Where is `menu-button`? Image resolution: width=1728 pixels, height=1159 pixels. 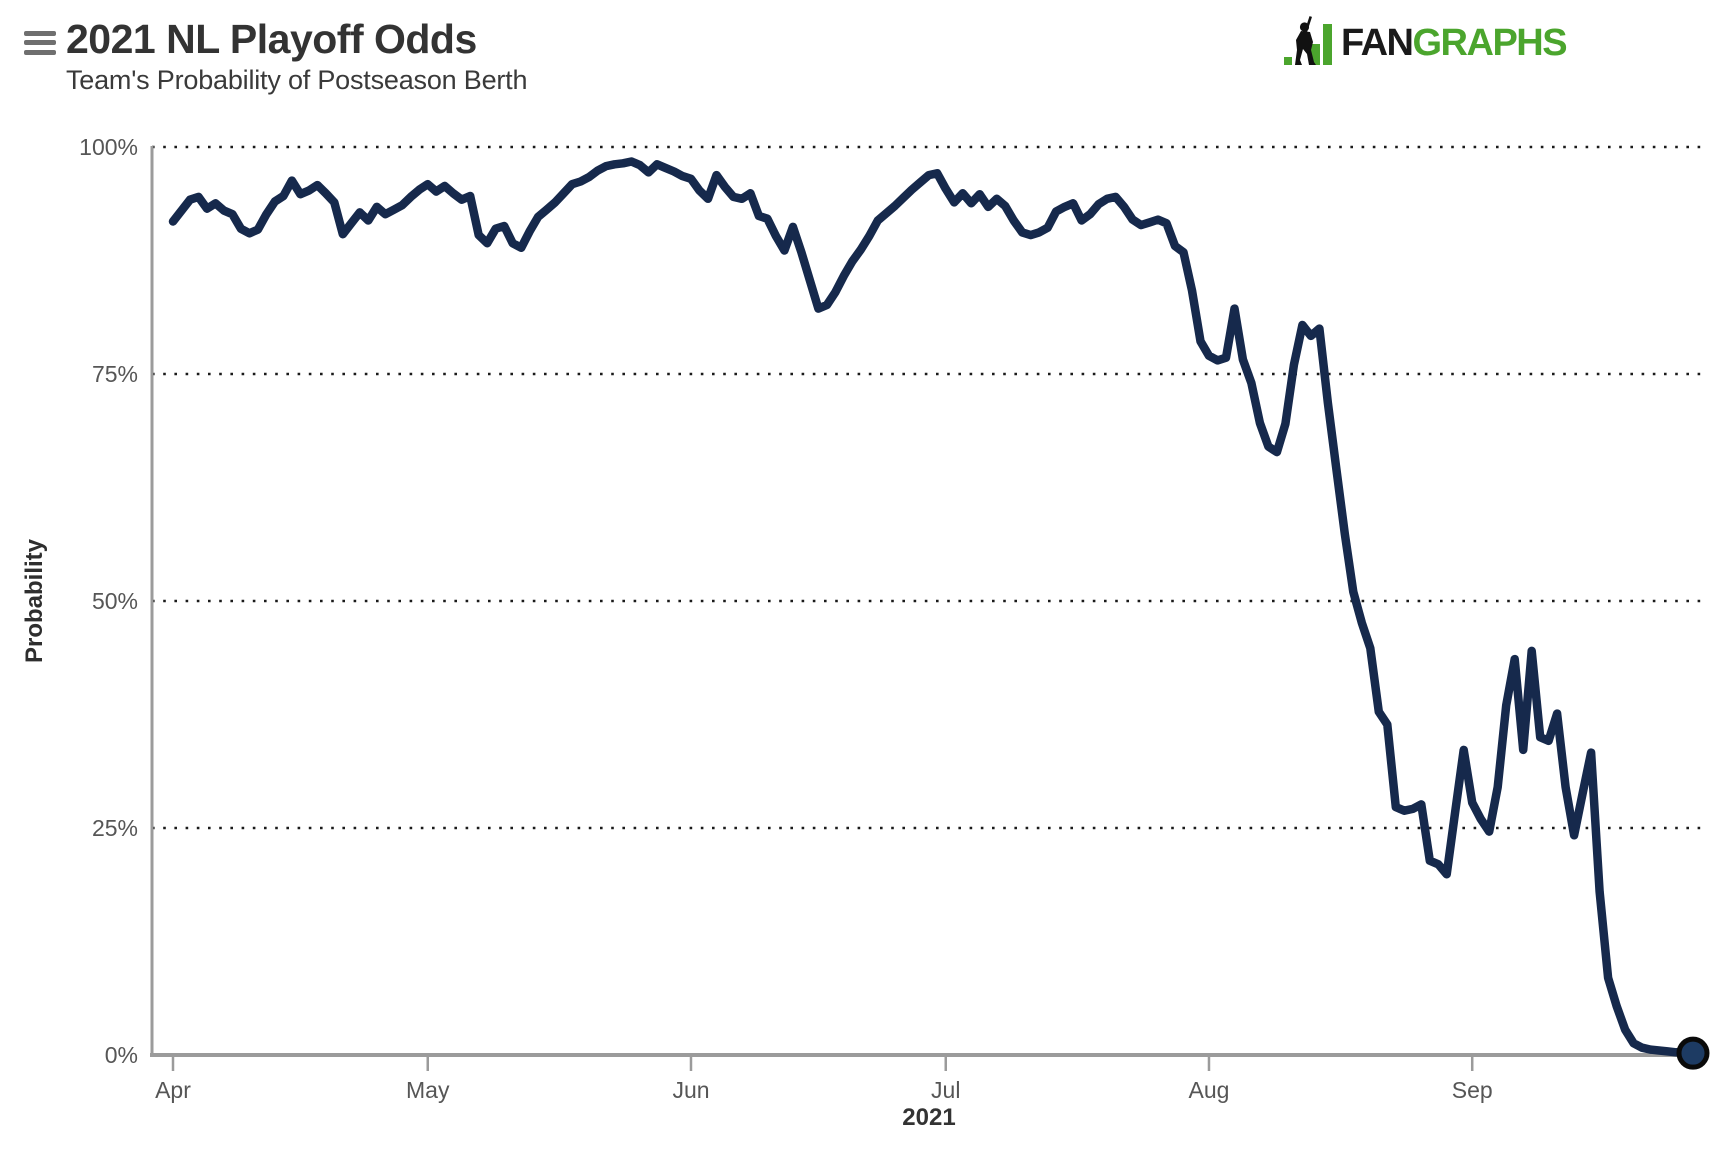 menu-button is located at coordinates (41, 45).